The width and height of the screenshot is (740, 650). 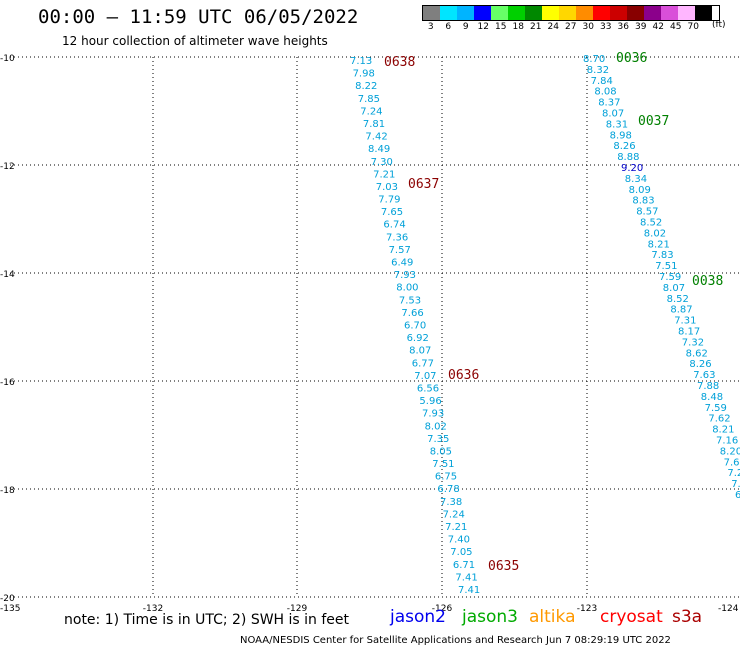 What do you see at coordinates (553, 27) in the screenshot?
I see `legend-label: 24` at bounding box center [553, 27].